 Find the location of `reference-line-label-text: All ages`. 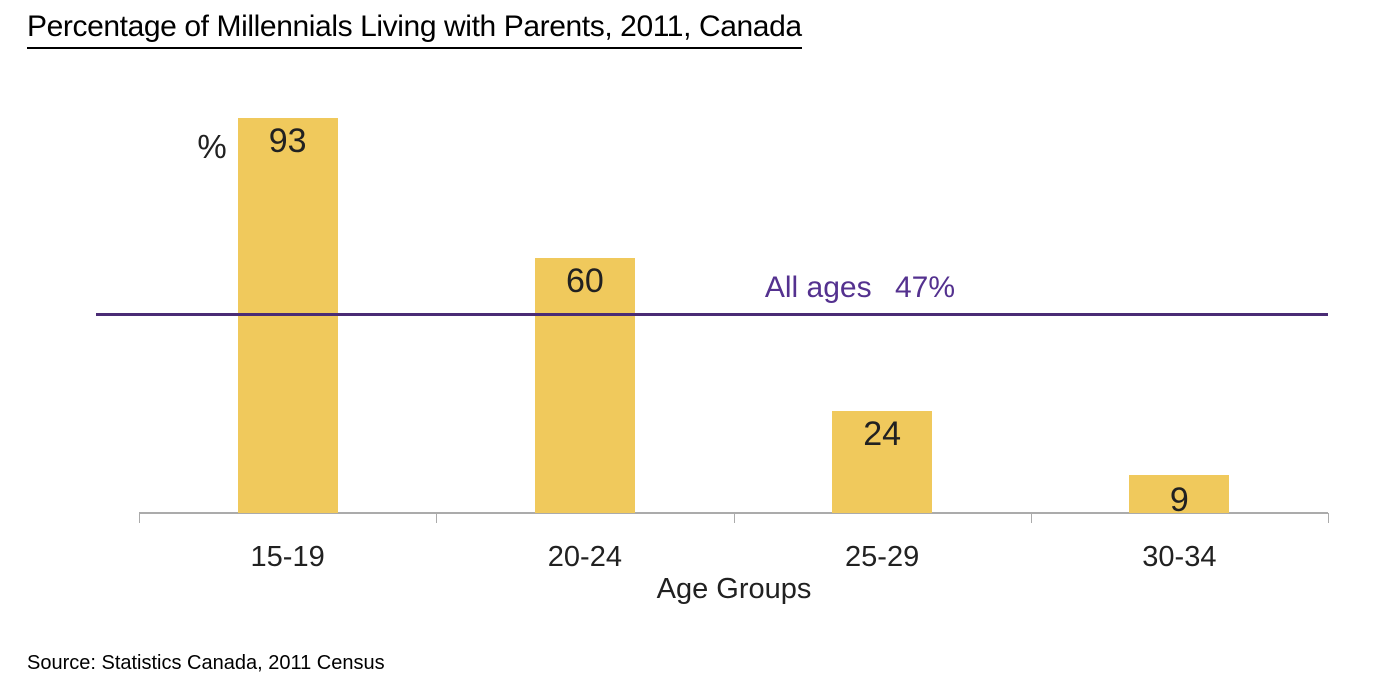

reference-line-label-text: All ages is located at coordinates (818, 287).